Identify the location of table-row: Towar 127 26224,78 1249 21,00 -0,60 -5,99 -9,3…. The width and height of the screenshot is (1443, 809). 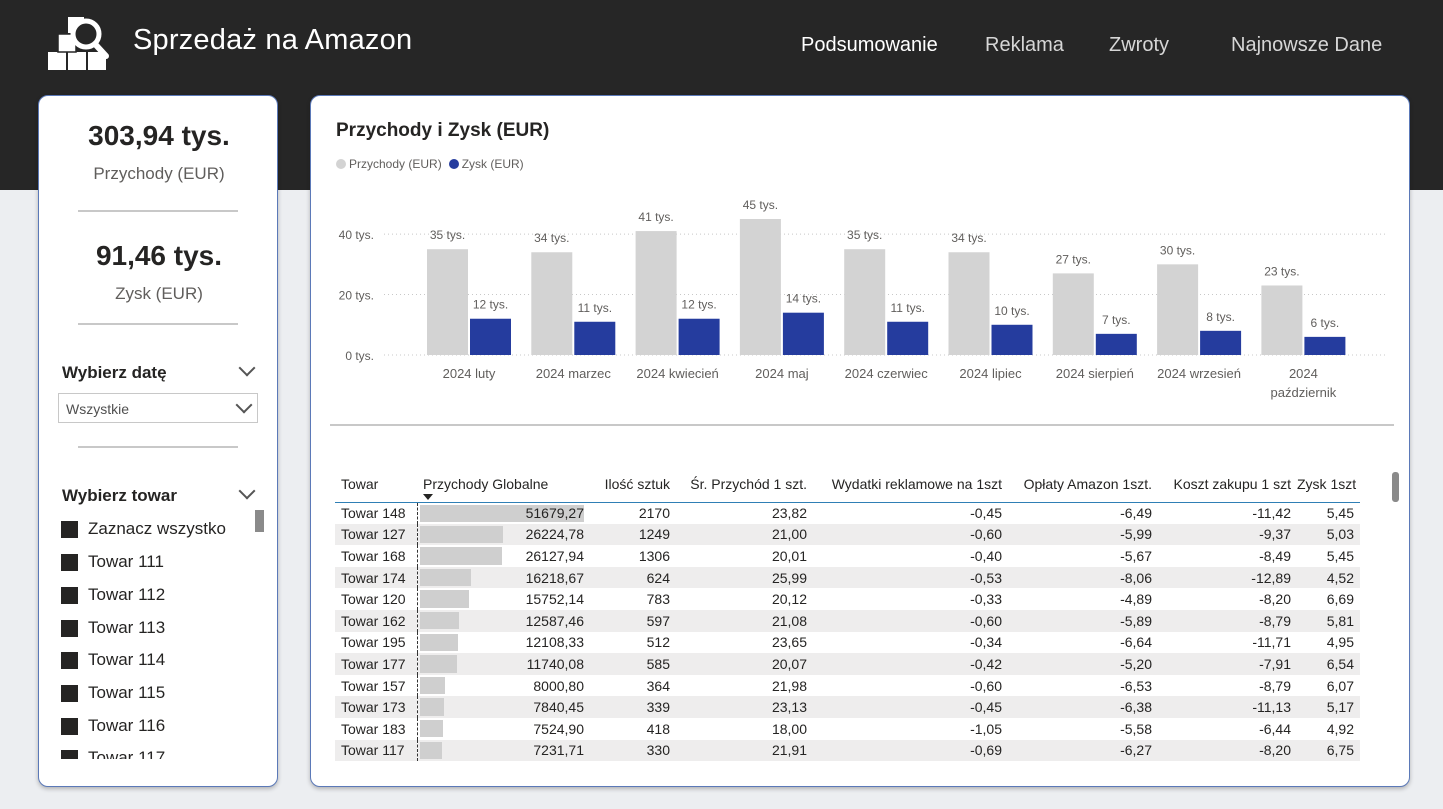
(847, 534).